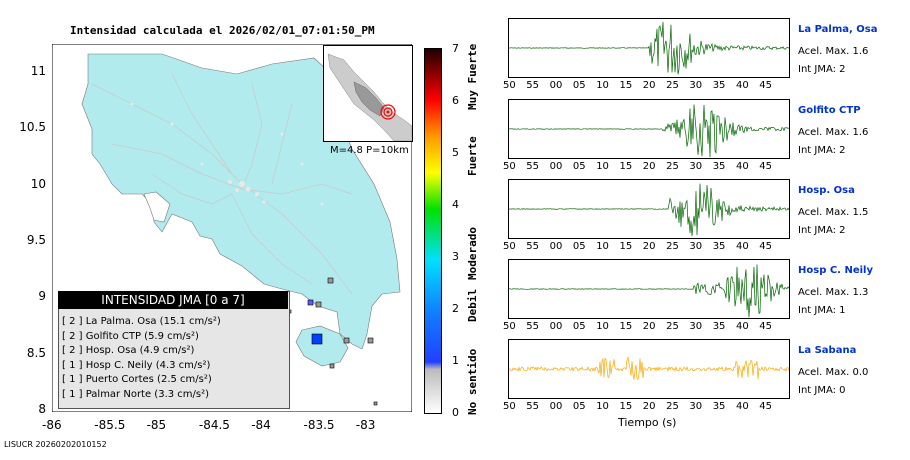  I want to click on station-name: La Palma, Osa, so click(838, 29).